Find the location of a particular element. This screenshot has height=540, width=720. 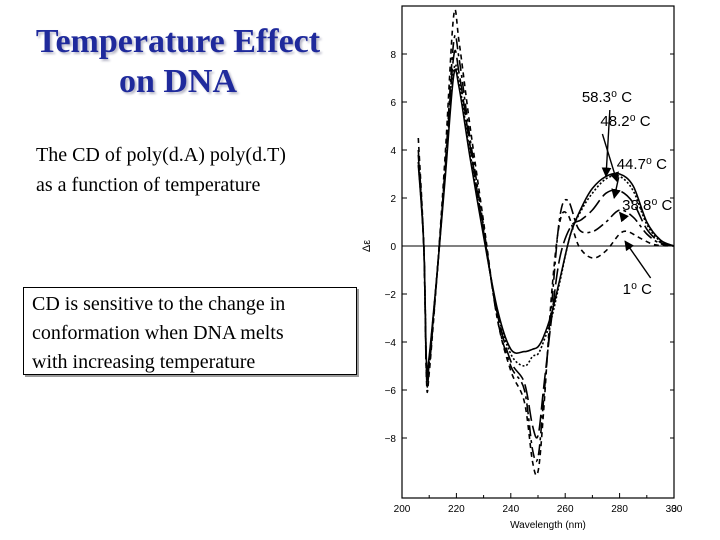

x-tick-label: 300 is located at coordinates (674, 509).